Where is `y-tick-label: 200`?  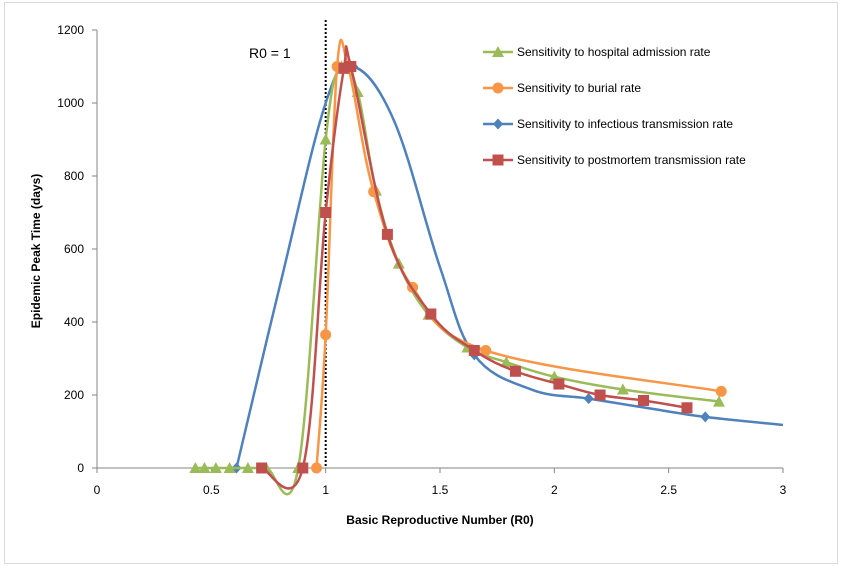 y-tick-label: 200 is located at coordinates (74, 395).